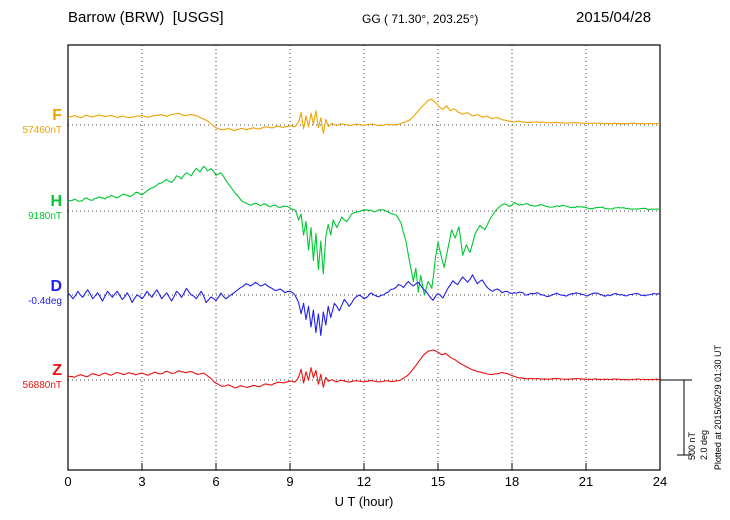 The height and width of the screenshot is (520, 730). Describe the element at coordinates (42, 130) in the screenshot. I see `series-baseline-F: 57460nT` at that location.